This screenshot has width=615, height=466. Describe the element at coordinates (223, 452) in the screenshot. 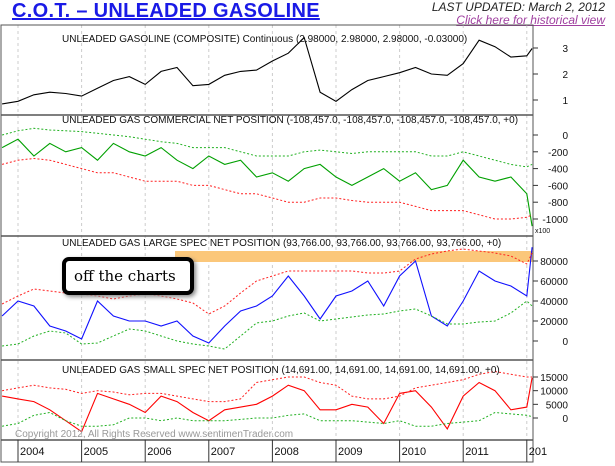

I see `x-tick-label: 2007` at that location.